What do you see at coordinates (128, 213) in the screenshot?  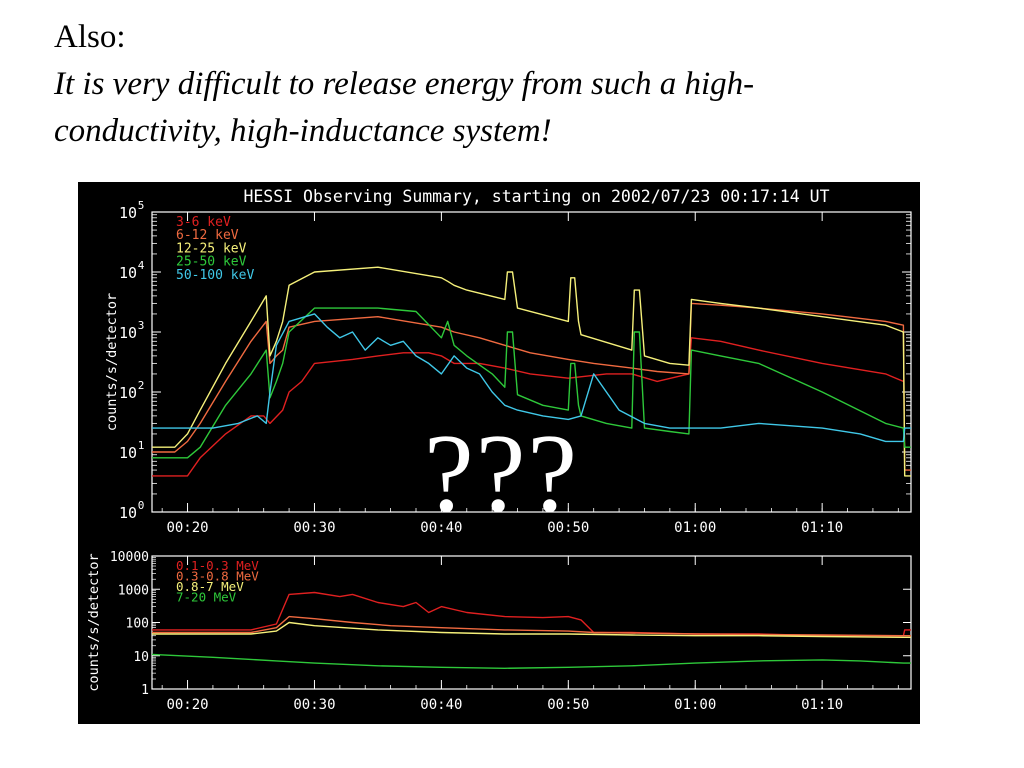 I see `y-tick-label-base-5: 10` at bounding box center [128, 213].